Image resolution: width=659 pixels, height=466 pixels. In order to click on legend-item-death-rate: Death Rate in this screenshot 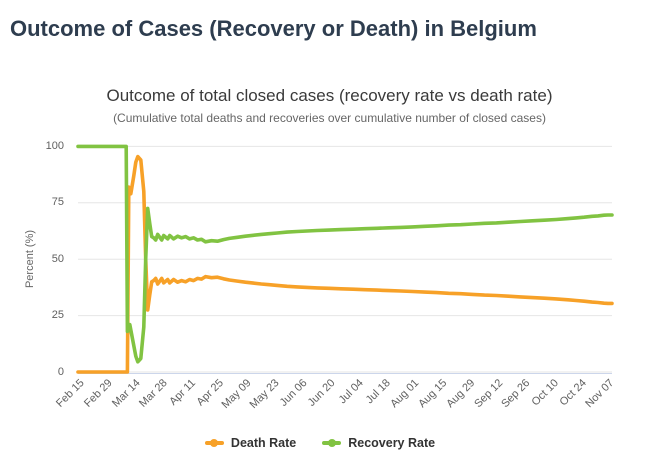, I will do `click(250, 443)`.